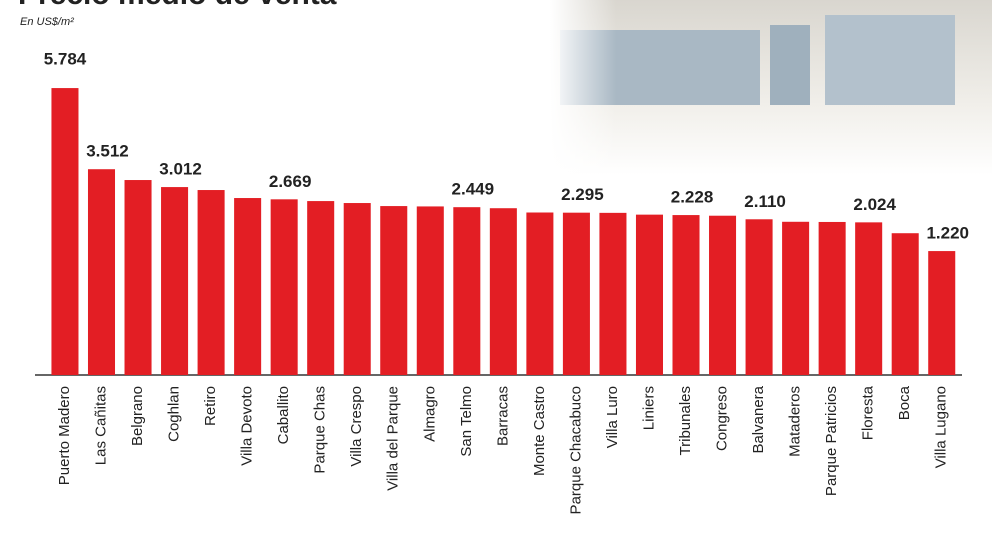 The image size is (992, 558). What do you see at coordinates (868, 412) in the screenshot?
I see `x-tick-label: Floresta` at bounding box center [868, 412].